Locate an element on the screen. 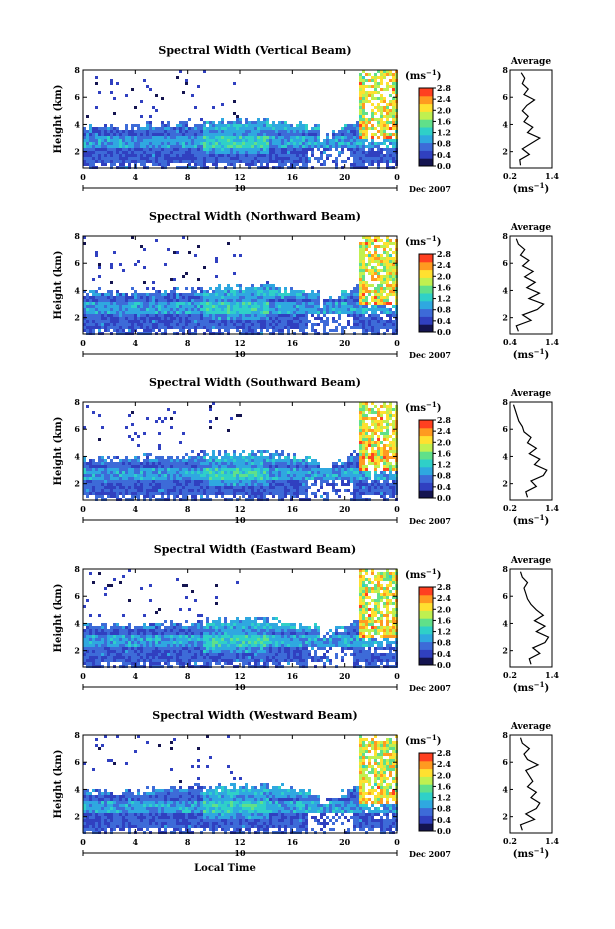  colorbar-tick-label: 1.6 is located at coordinates (444, 121).